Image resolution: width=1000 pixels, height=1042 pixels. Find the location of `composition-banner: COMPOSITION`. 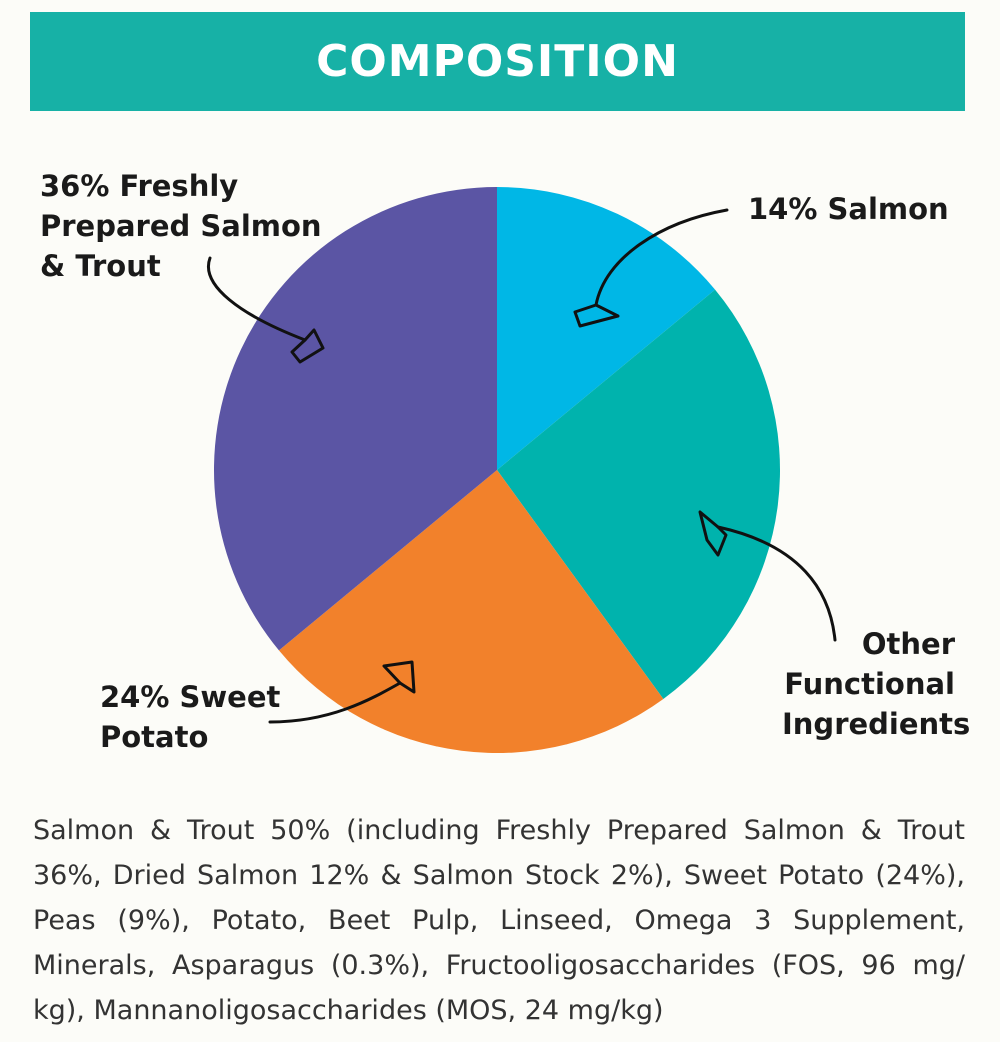

composition-banner: COMPOSITION is located at coordinates (497, 61).